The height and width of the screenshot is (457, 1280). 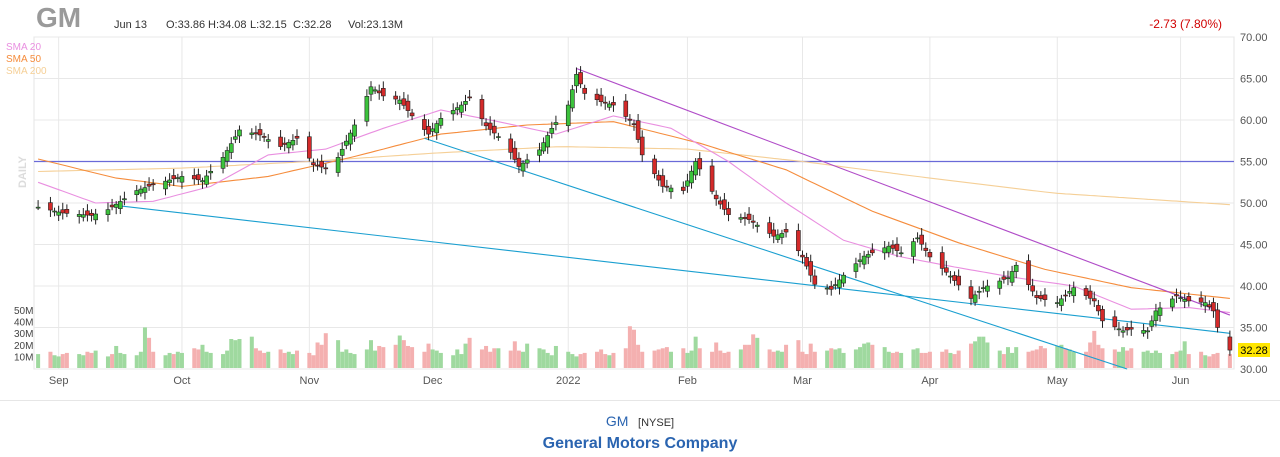 What do you see at coordinates (619, 381) in the screenshot?
I see `date-axis: Sep Oct Nov Dec 2022 Feb Mar Apr May Jun` at bounding box center [619, 381].